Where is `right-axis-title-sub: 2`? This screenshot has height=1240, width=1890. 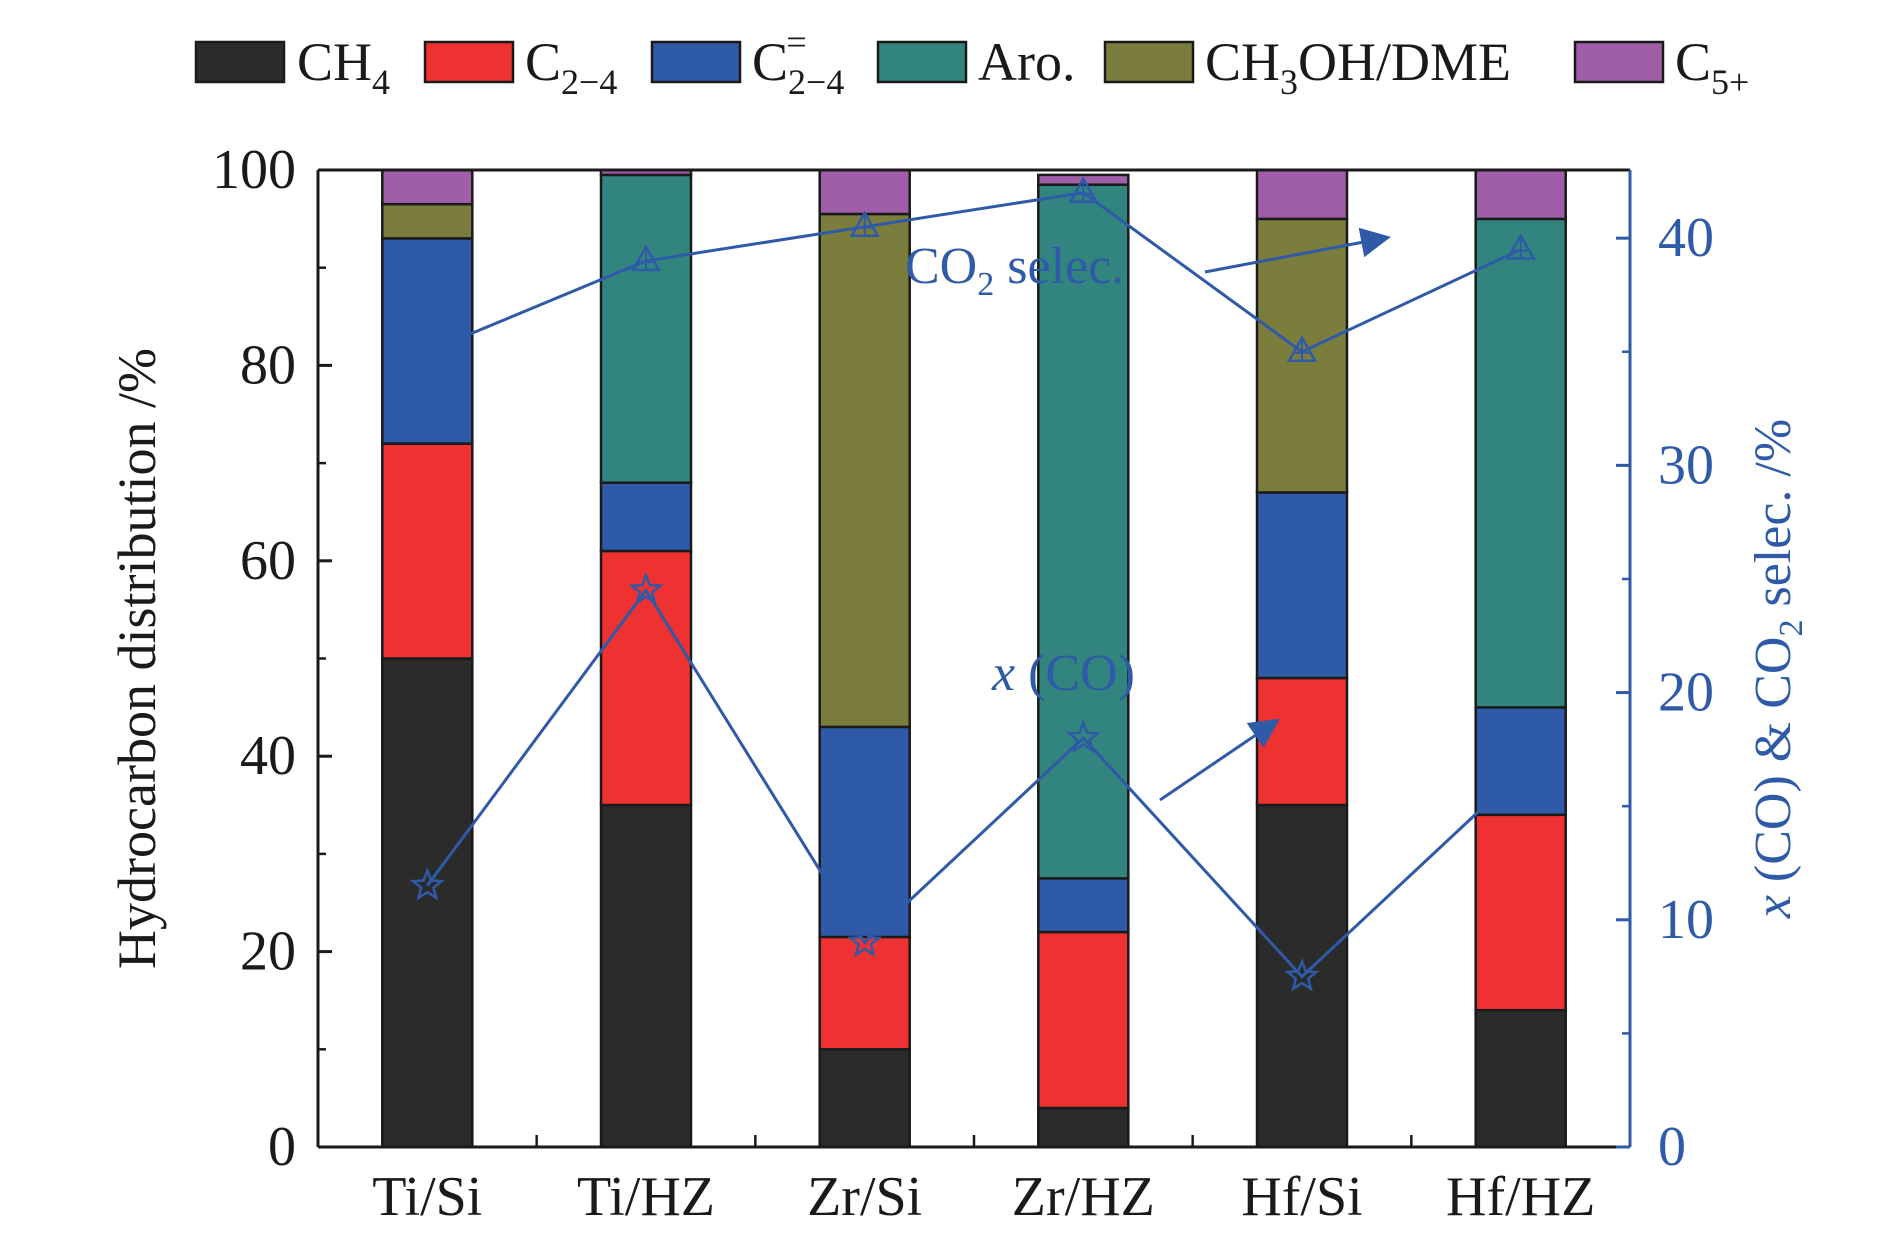 right-axis-title-sub: 2 is located at coordinates (1791, 628).